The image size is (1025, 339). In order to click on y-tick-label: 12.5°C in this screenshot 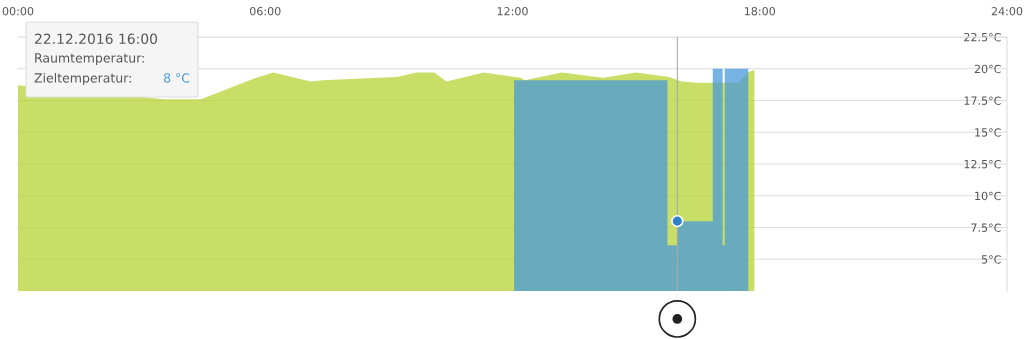, I will do `click(982, 164)`.